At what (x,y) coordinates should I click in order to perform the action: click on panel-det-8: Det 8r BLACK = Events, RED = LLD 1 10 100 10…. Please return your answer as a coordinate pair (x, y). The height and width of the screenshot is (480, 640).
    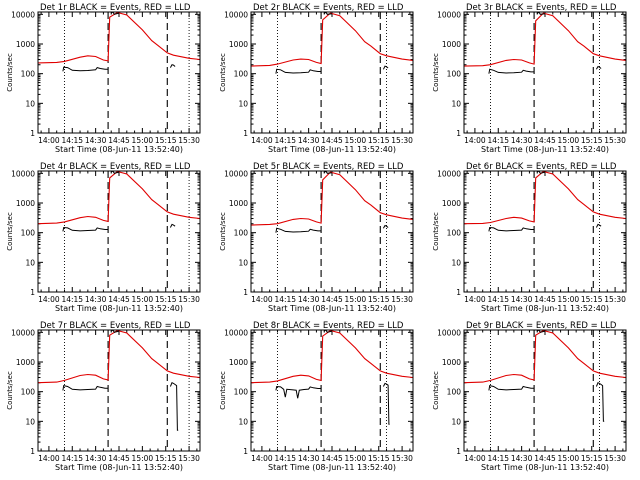
    Looking at the image, I should click on (316, 396).